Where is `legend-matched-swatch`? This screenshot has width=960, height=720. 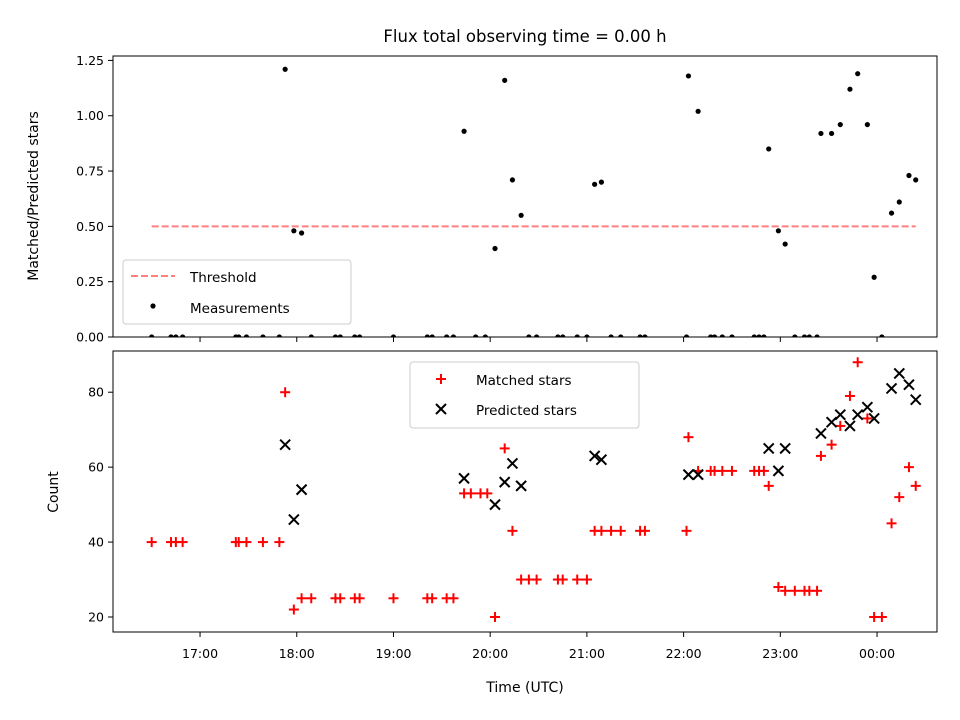 legend-matched-swatch is located at coordinates (441, 379).